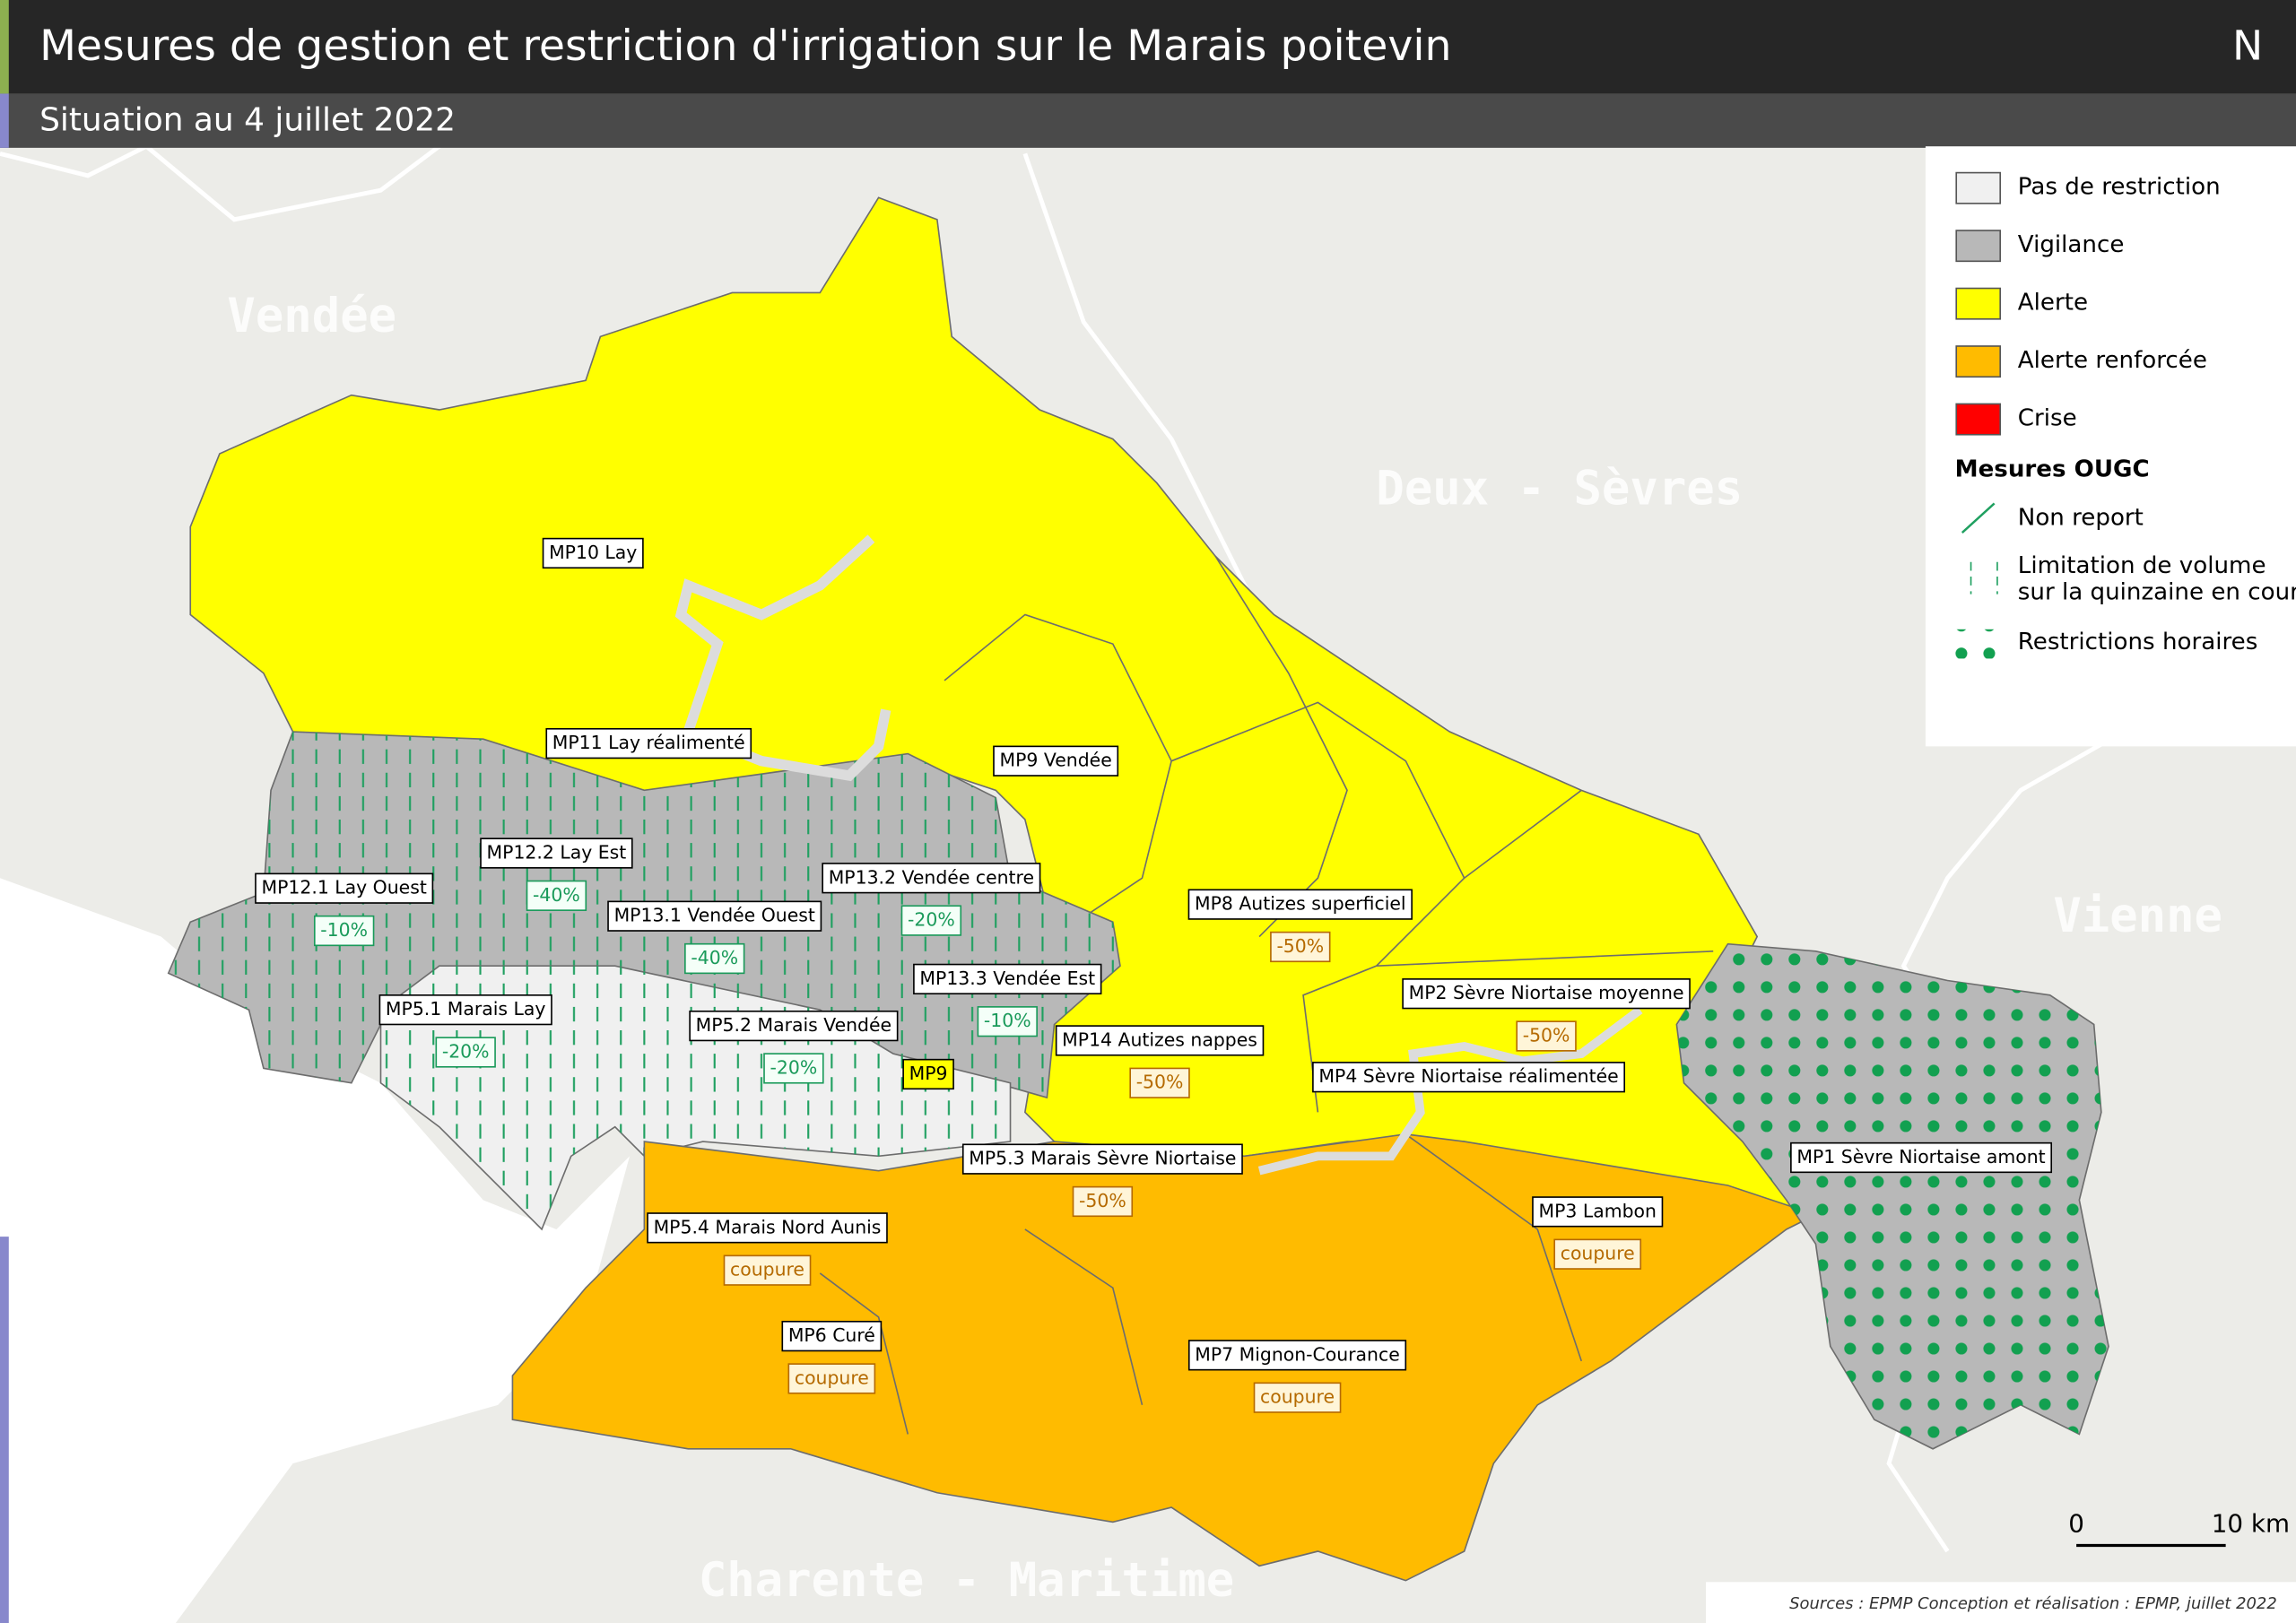 The image size is (2296, 1623). Describe the element at coordinates (2142, 565) in the screenshot. I see `legend-label: Limitation de volume` at that location.